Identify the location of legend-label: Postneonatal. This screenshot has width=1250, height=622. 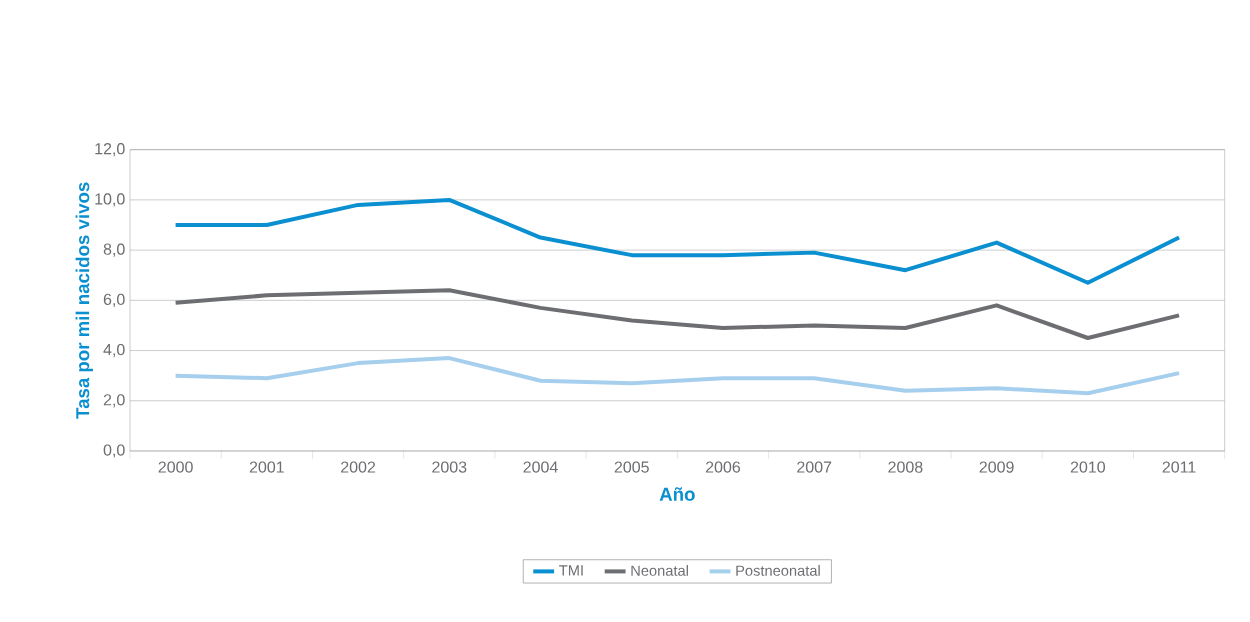
(778, 570).